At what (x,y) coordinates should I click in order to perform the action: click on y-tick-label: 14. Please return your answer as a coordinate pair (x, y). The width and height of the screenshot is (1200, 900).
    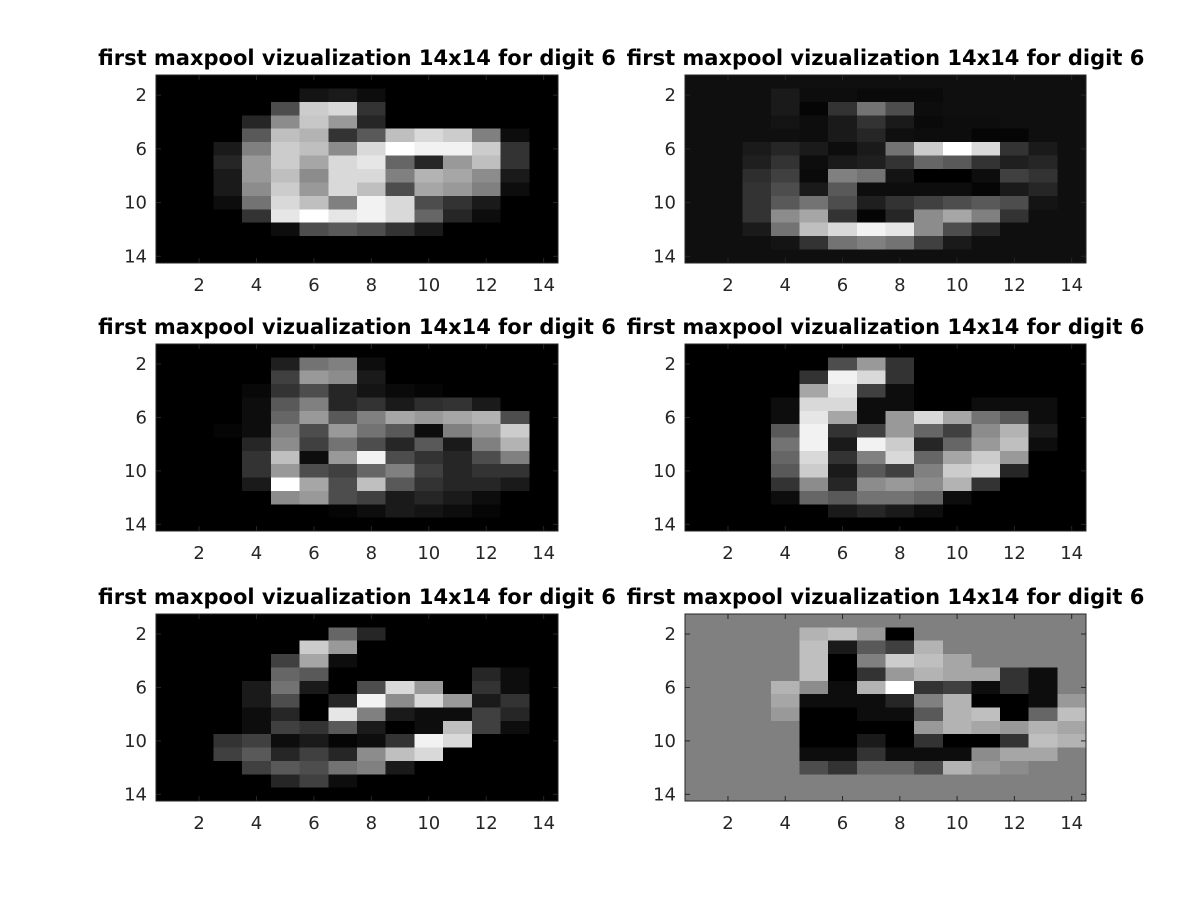
    Looking at the image, I should click on (664, 524).